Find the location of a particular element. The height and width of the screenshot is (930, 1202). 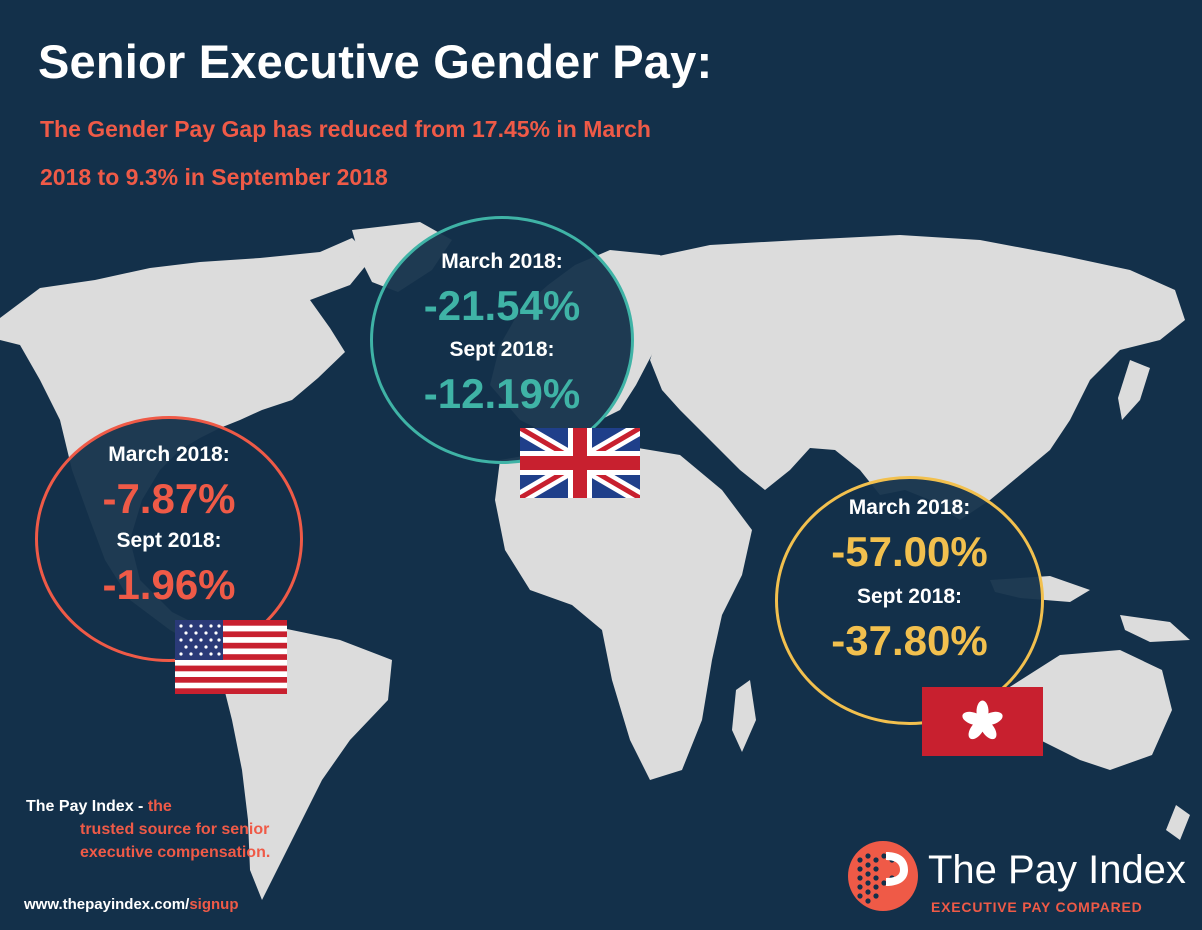

tagline-rest-2: trusted source for senior is located at coordinates (175, 829).